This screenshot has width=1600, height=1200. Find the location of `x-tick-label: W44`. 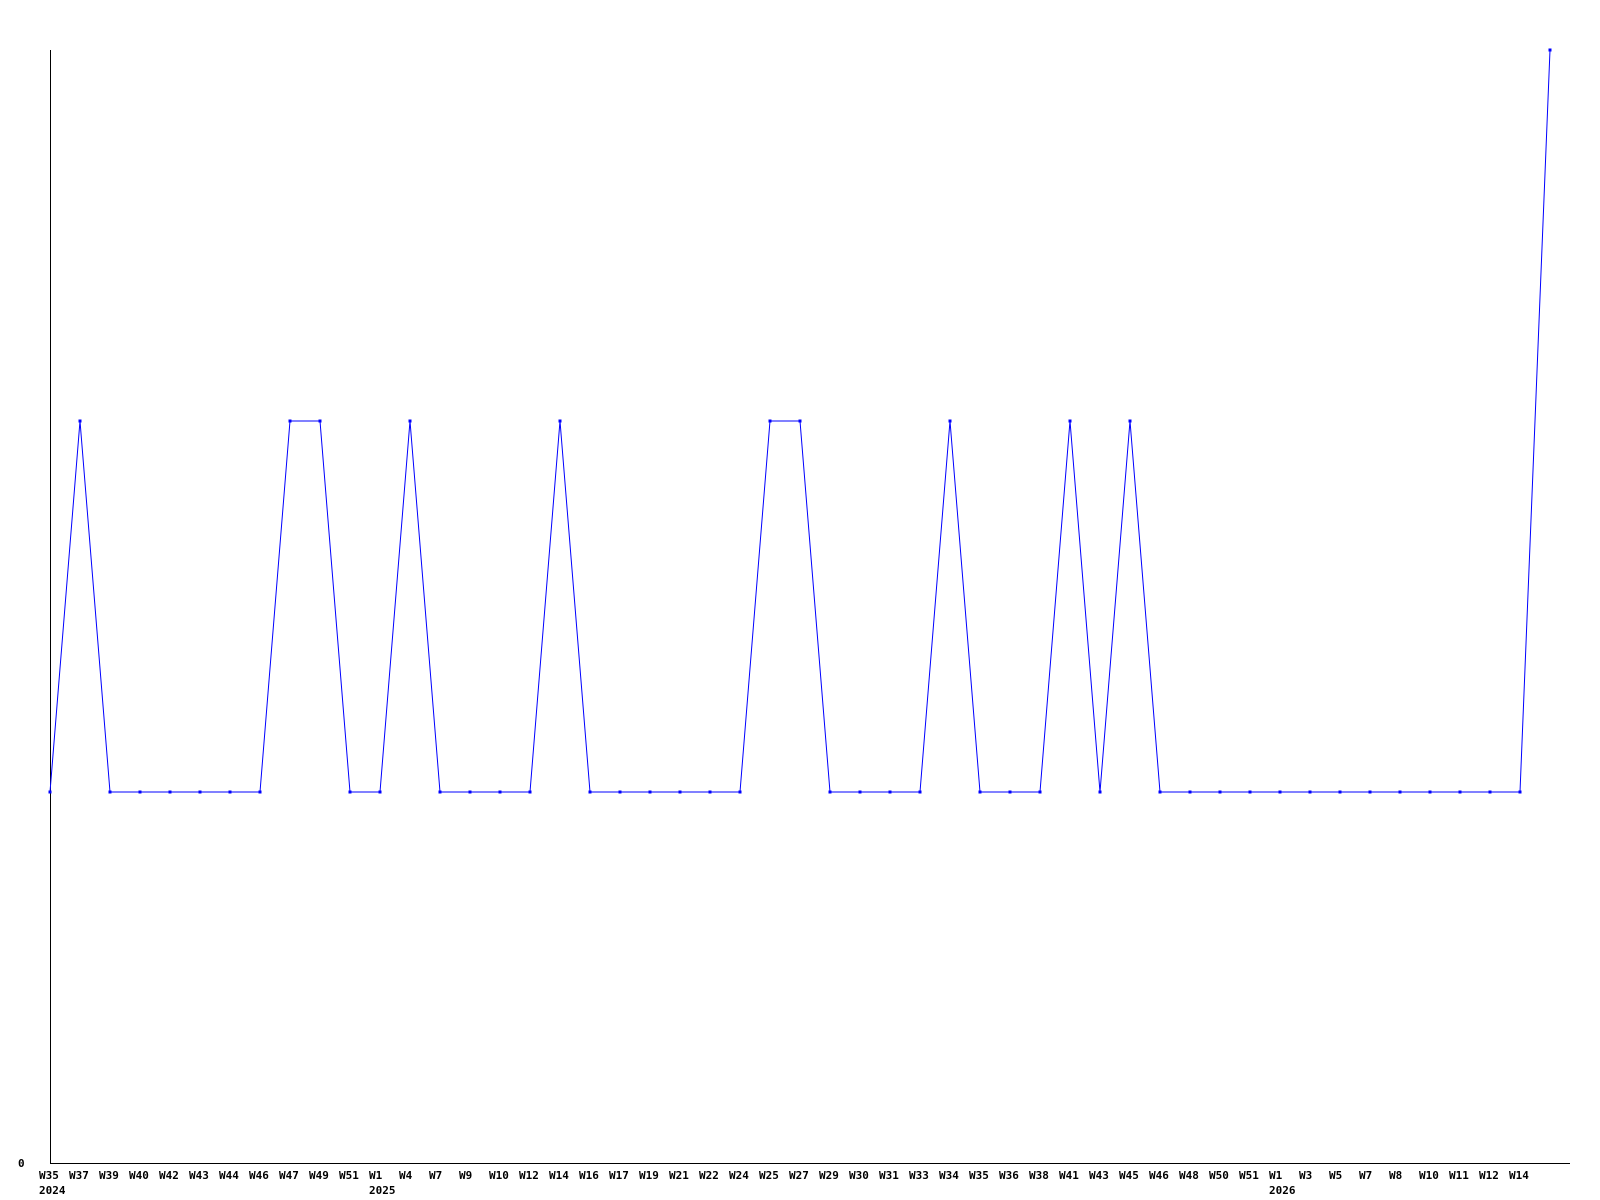

x-tick-label: W44 is located at coordinates (229, 1175).